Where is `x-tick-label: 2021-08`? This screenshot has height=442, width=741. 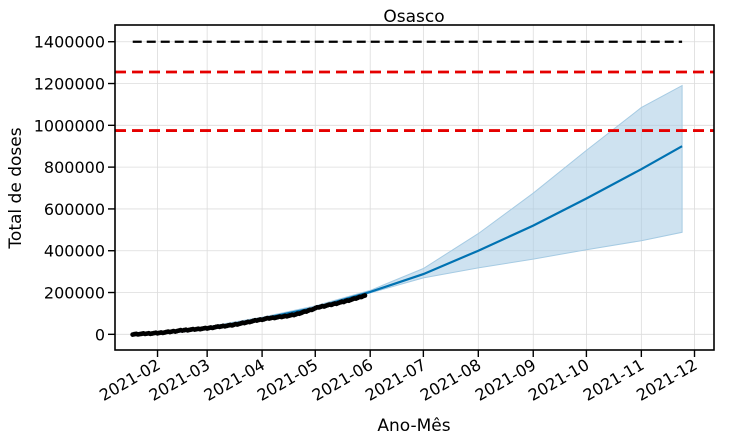 x-tick-label: 2021-08 is located at coordinates (450, 380).